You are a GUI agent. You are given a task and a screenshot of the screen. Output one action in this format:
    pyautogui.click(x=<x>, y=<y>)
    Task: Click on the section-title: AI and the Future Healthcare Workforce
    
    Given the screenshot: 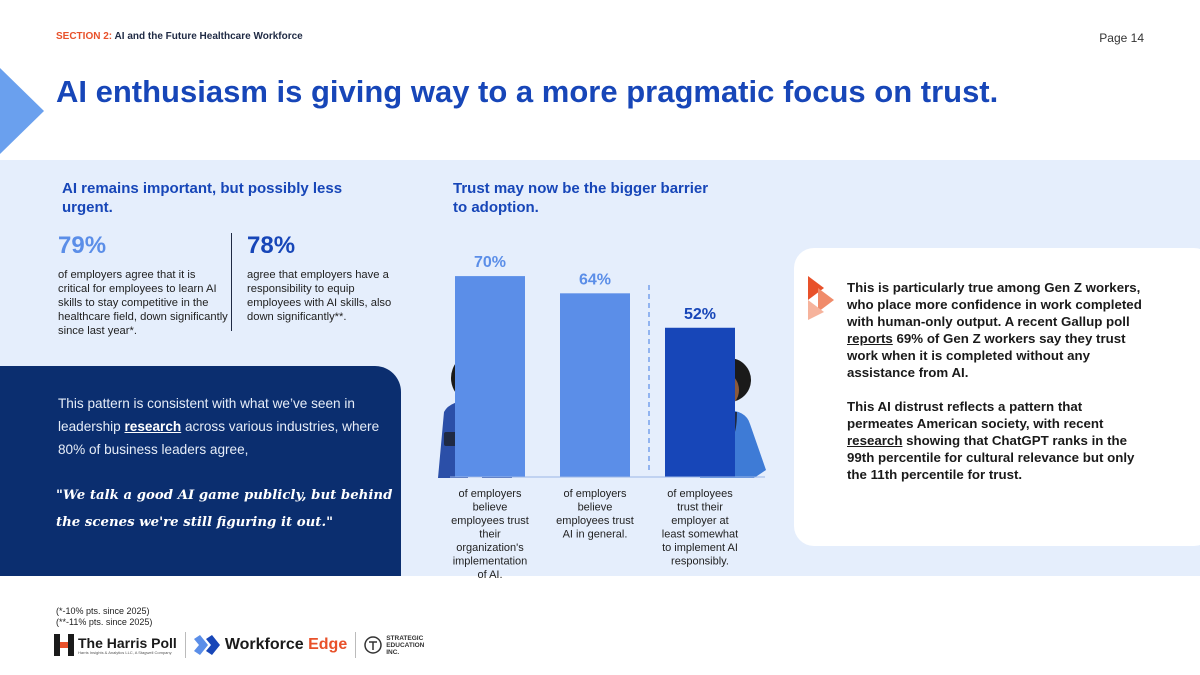 What is the action you would take?
    pyautogui.click(x=208, y=36)
    